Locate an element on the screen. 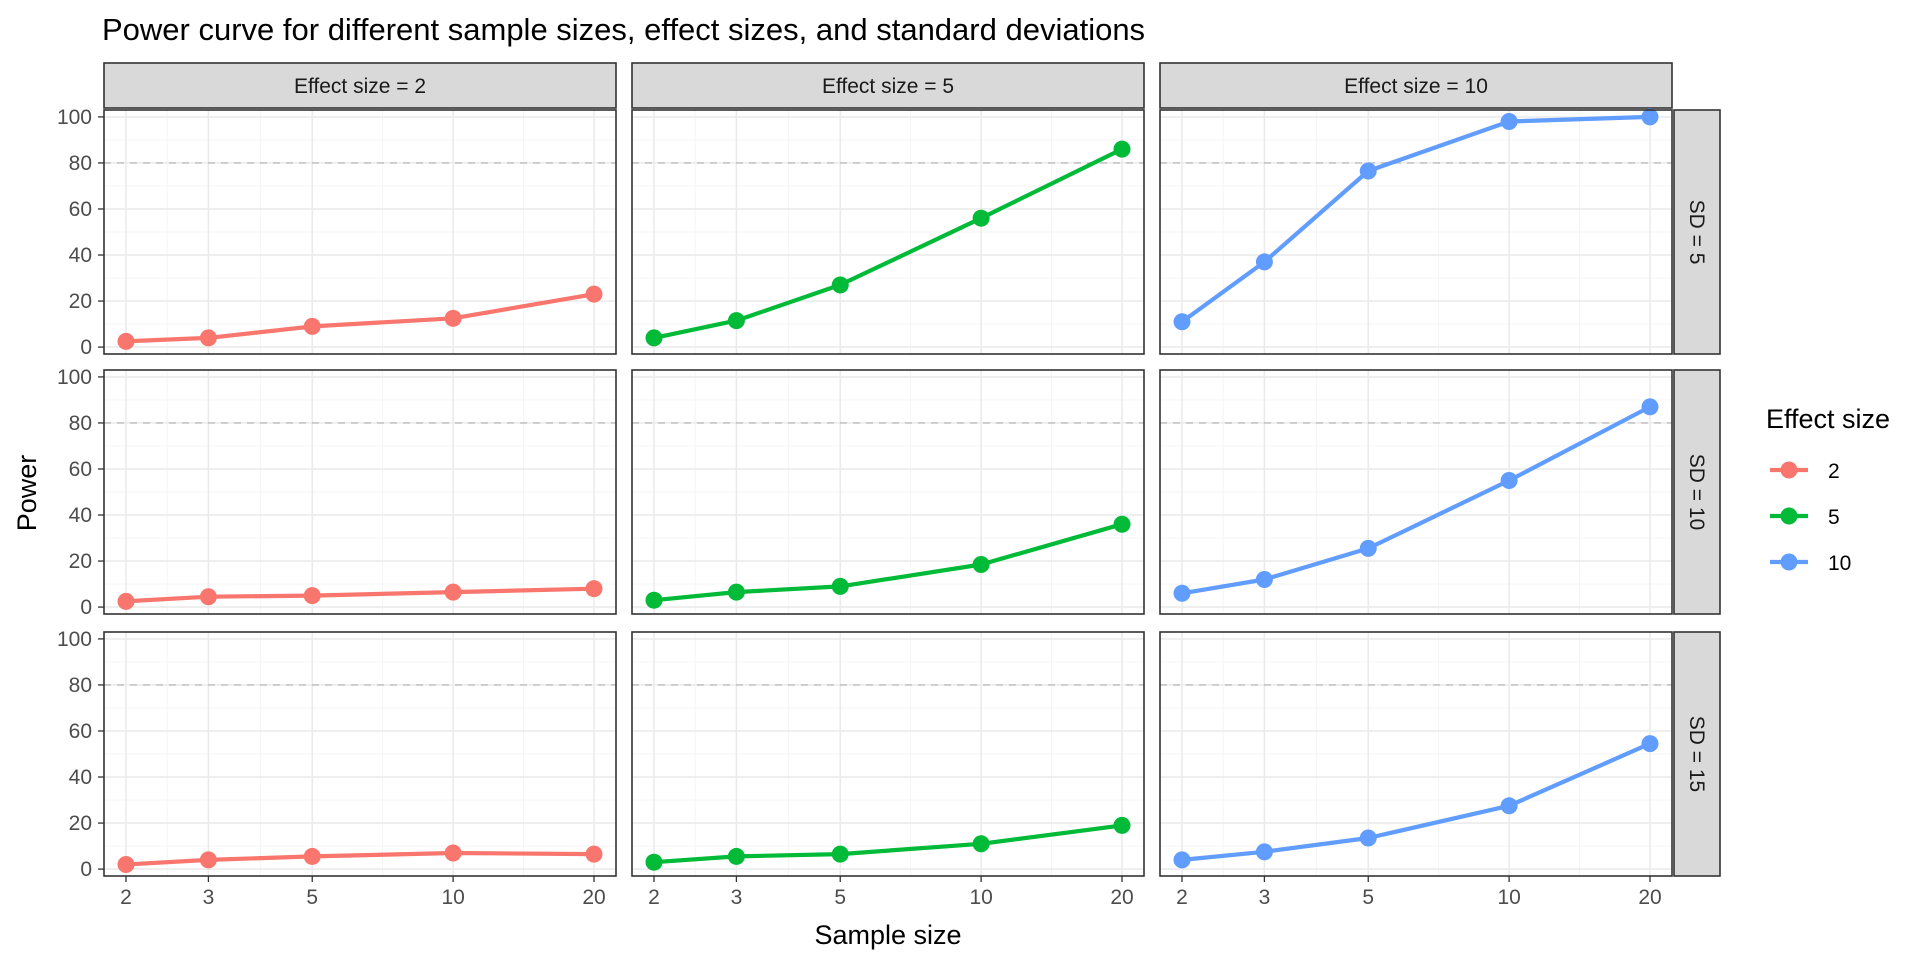  row-strip-label: SD = 15 is located at coordinates (1696, 754).